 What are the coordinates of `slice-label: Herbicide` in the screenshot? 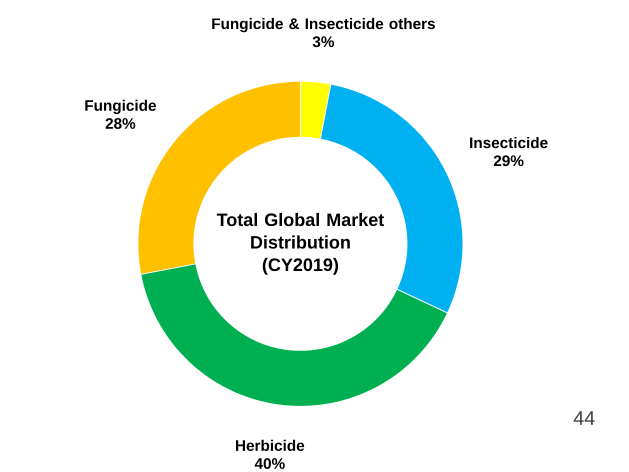 It's located at (270, 445).